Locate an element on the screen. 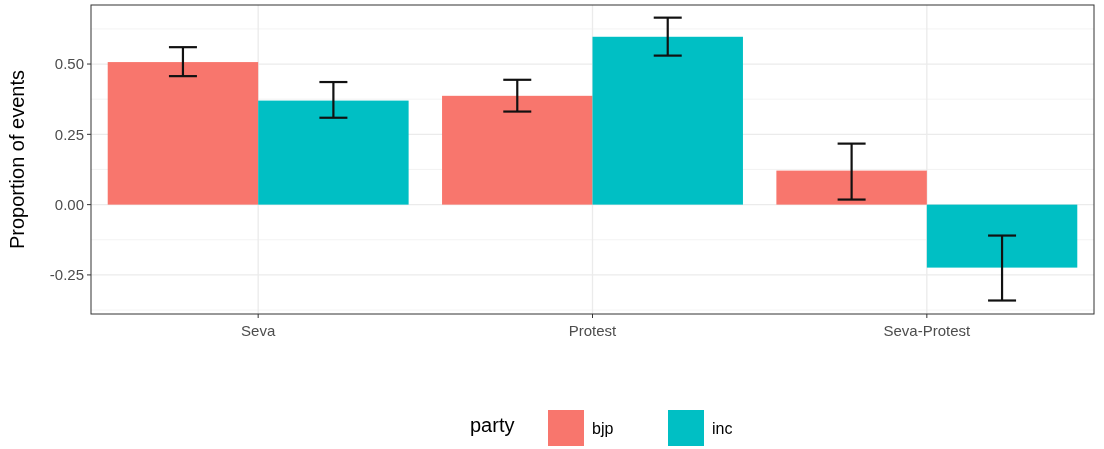  y-tick-label: 0.50 is located at coordinates (69, 64).